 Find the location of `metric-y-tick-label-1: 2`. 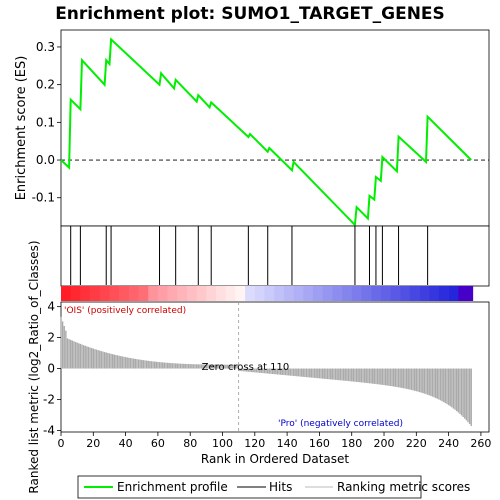

metric-y-tick-label-1: 2 is located at coordinates (51, 338).